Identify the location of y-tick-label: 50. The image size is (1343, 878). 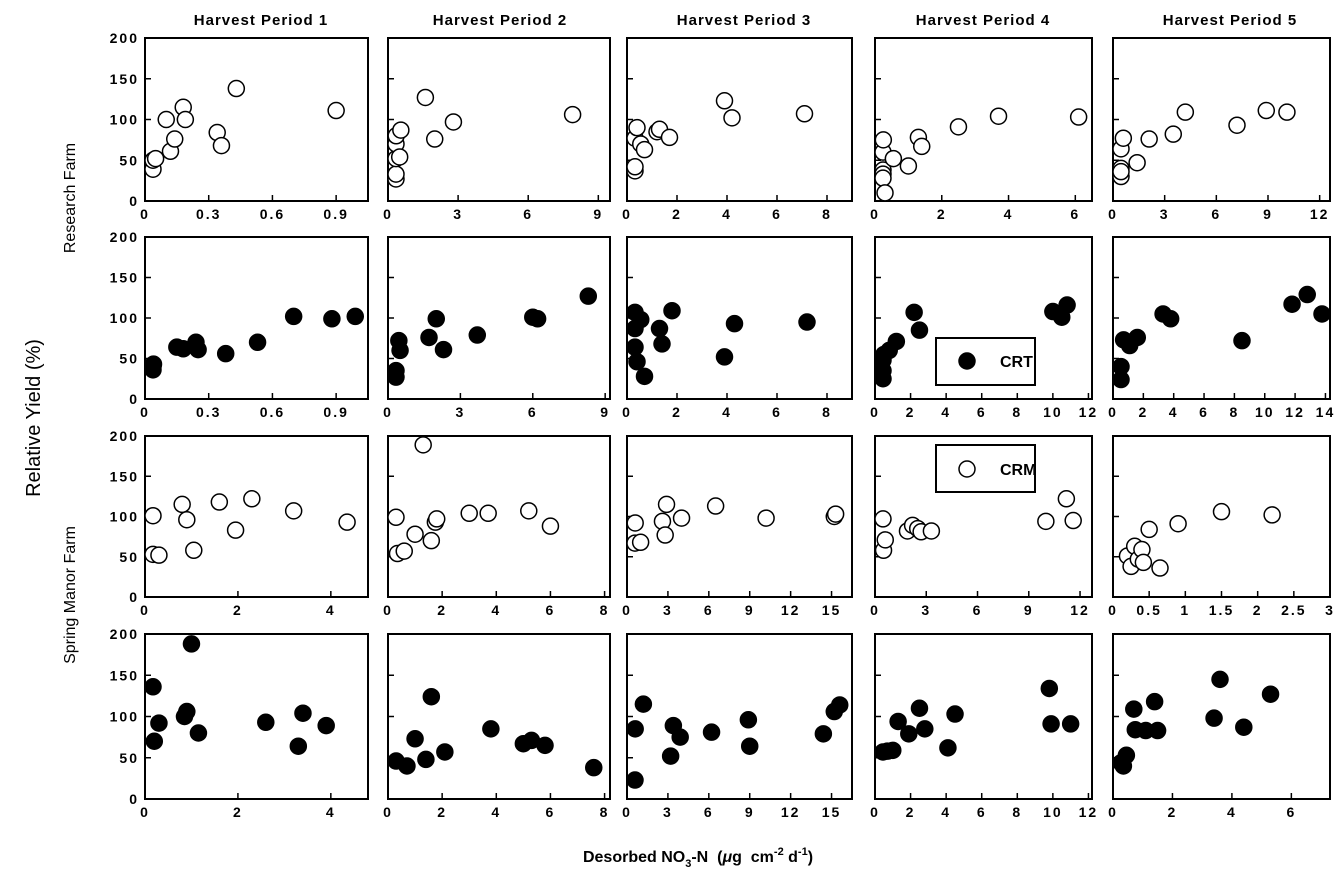
(129, 359).